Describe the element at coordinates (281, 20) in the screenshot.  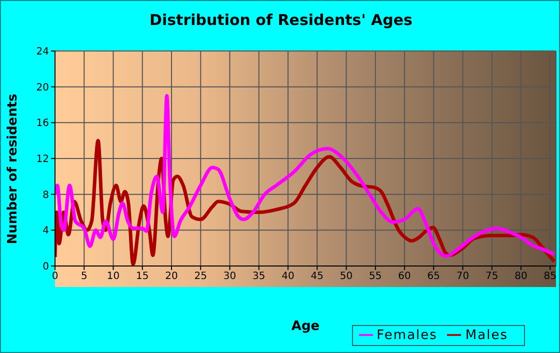
I see `chart-title: Distribution of Residents' Ages` at that location.